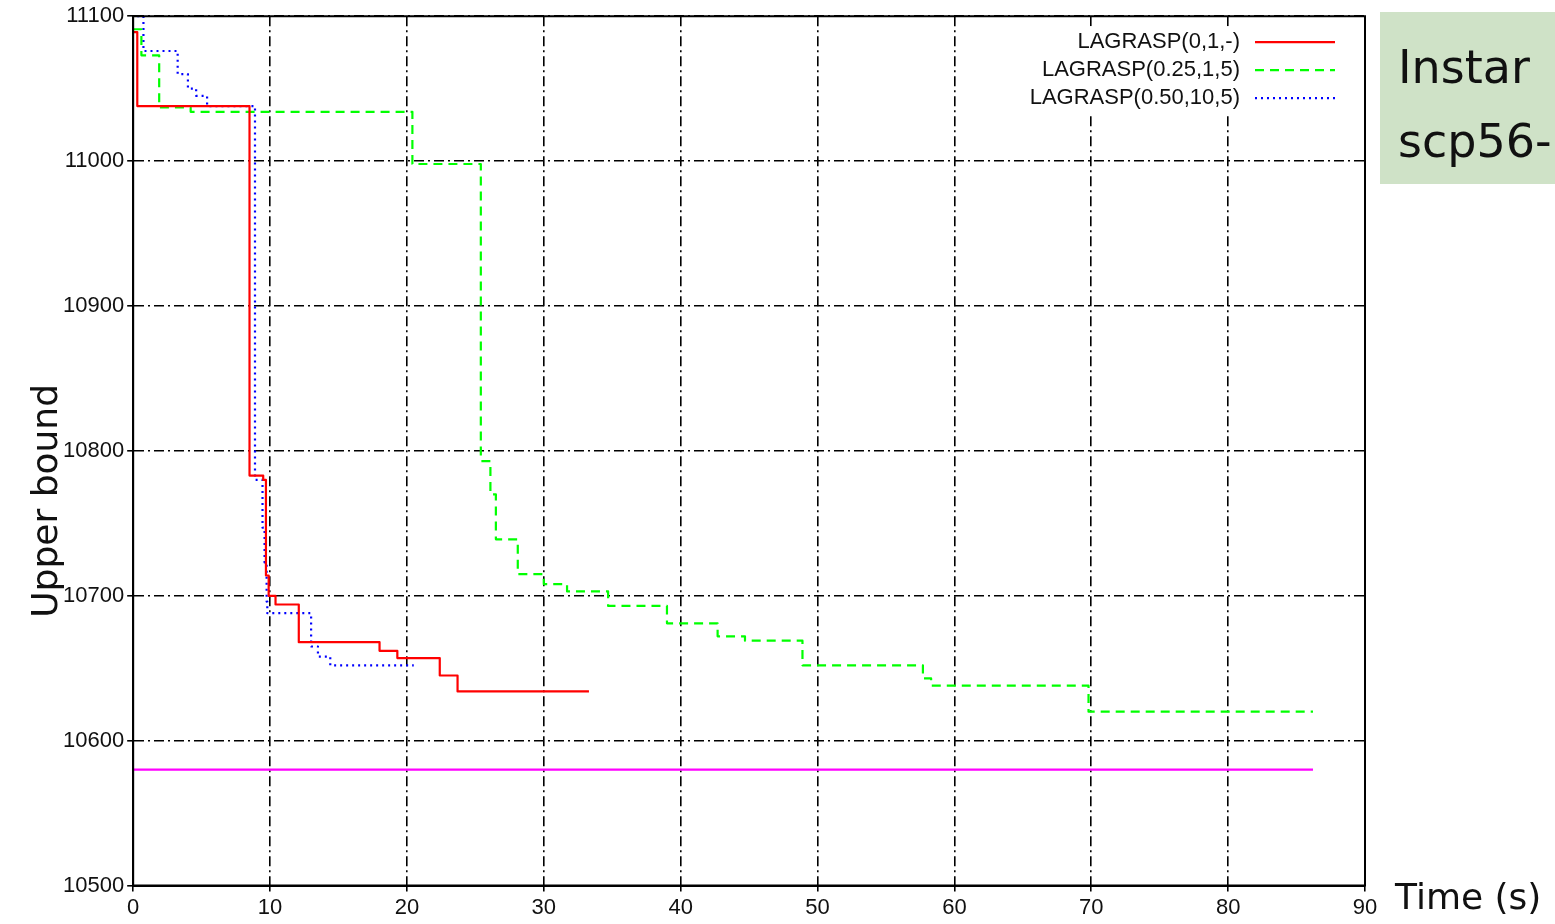 This screenshot has height=924, width=1555. I want to click on x-tick-label: 20, so click(407, 906).